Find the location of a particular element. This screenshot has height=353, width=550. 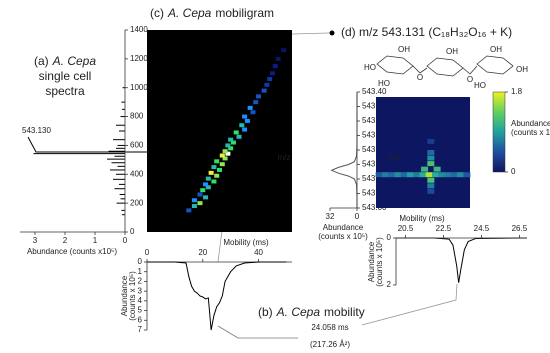

x-tick-label: 32 is located at coordinates (330, 216).